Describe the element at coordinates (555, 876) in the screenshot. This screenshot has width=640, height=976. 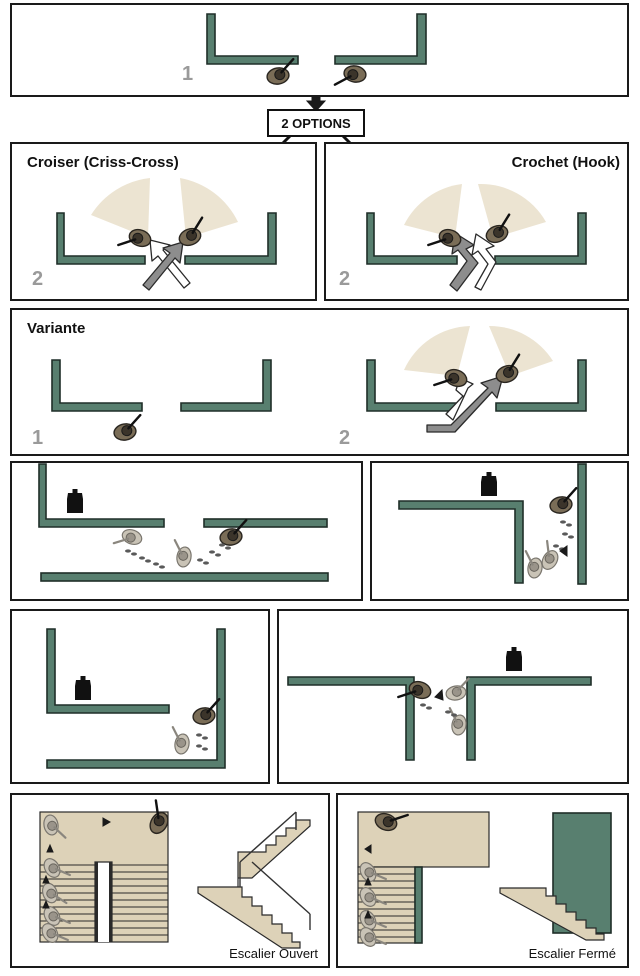
I see `closed-stair-elevation` at that location.